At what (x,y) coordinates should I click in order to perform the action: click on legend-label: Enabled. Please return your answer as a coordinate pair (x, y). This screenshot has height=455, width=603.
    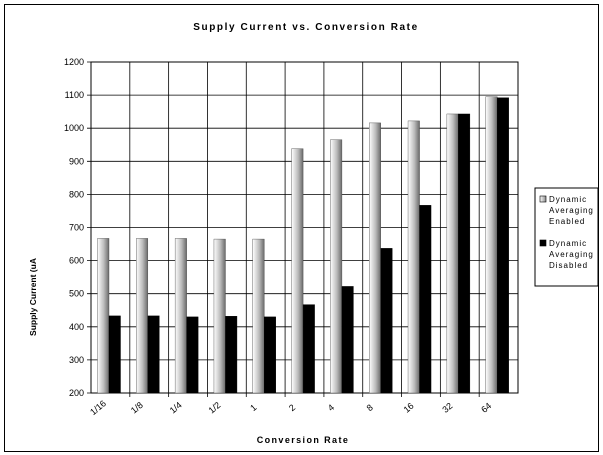
    Looking at the image, I should click on (567, 221).